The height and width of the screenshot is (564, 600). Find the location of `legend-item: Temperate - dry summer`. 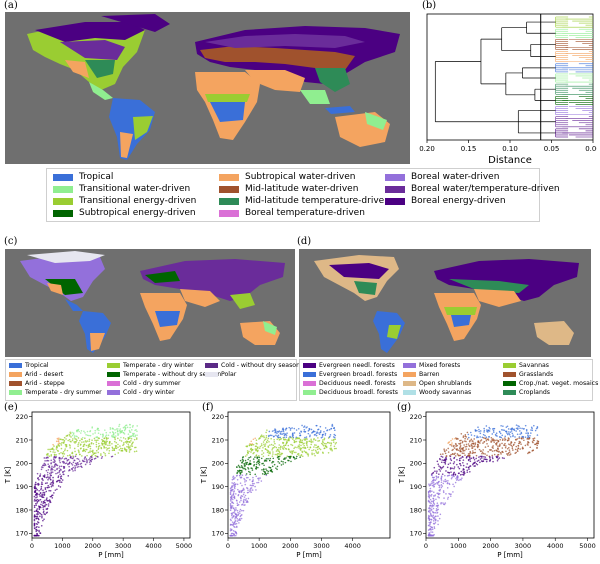

legend-item: Temperate - dry summer is located at coordinates (55, 392).